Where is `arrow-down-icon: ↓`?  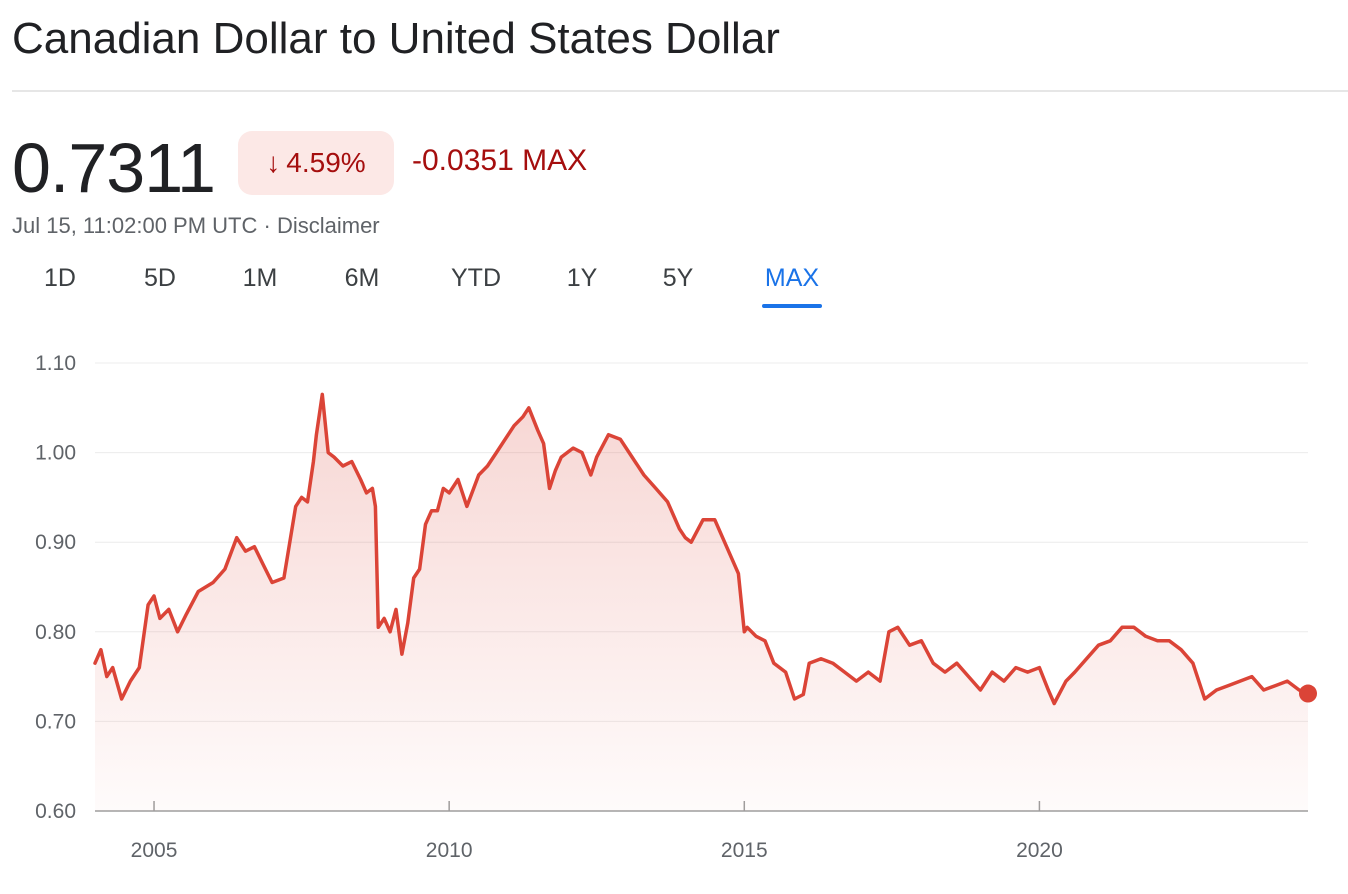 arrow-down-icon: ↓ is located at coordinates (273, 162).